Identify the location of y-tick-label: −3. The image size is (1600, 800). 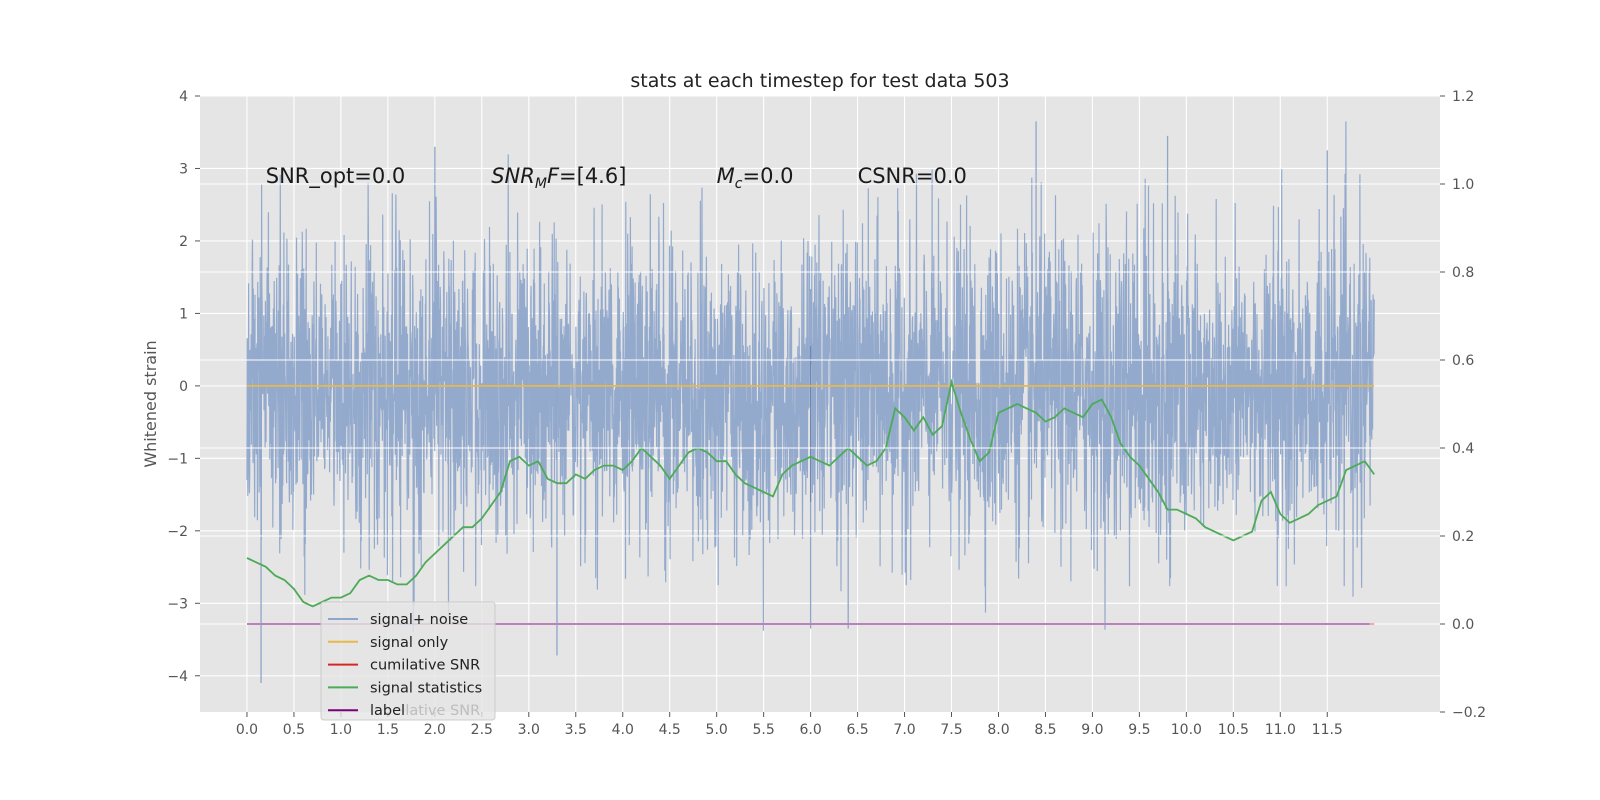
(177, 604).